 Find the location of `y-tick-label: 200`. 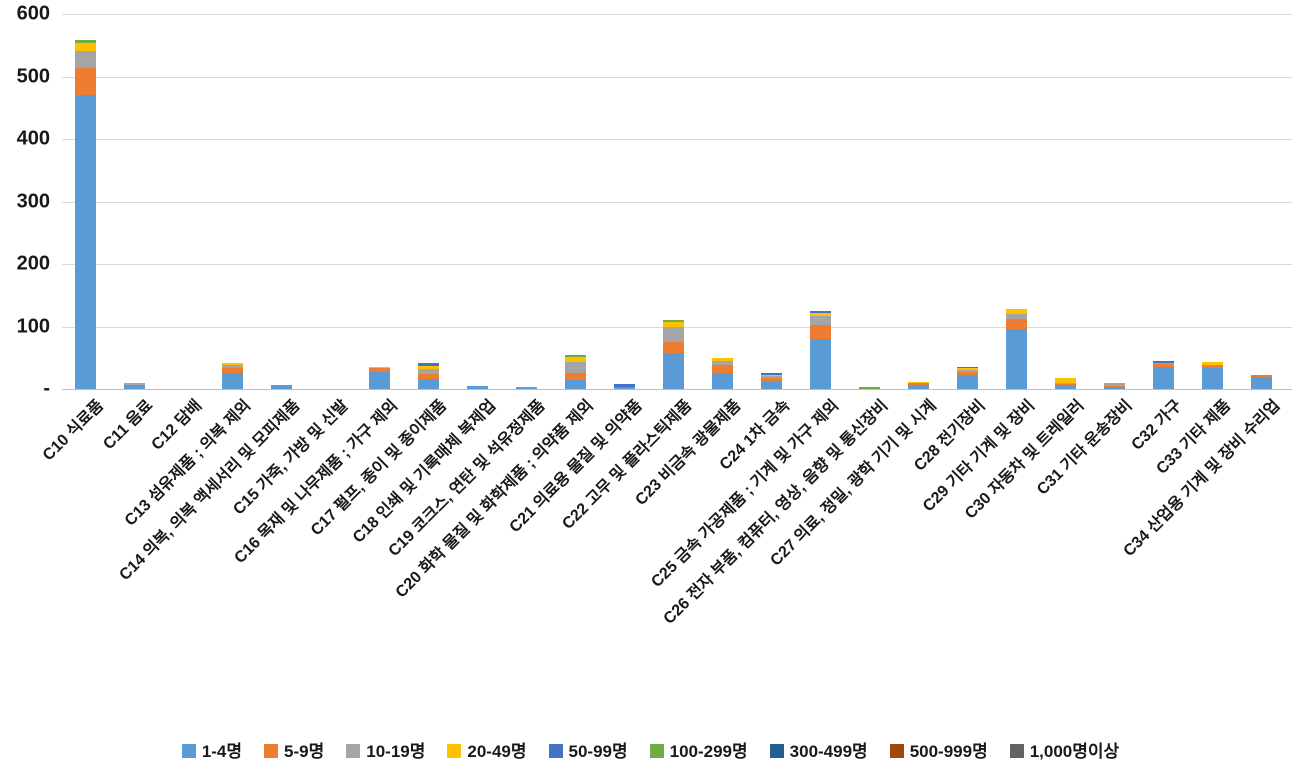

y-tick-label: 200 is located at coordinates (33, 263).